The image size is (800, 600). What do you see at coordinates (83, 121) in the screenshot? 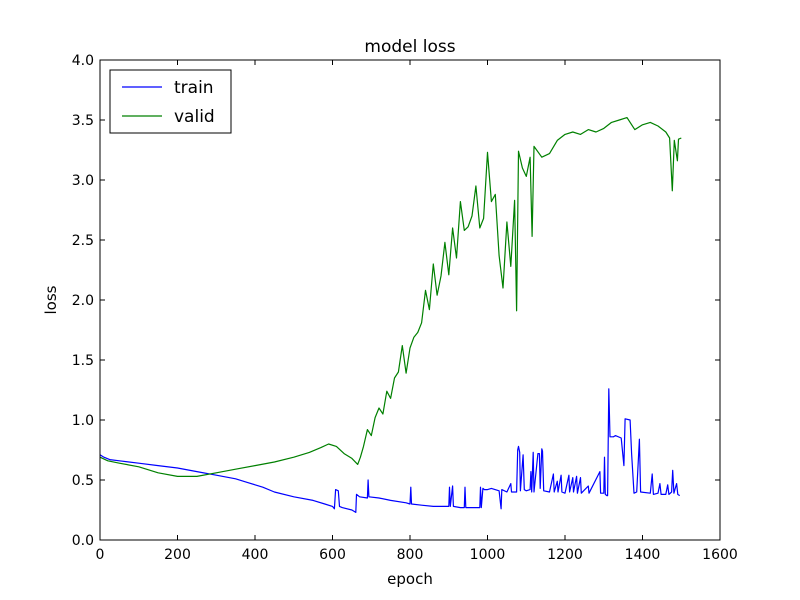
I see `y-tick-label: 3.5` at bounding box center [83, 121].